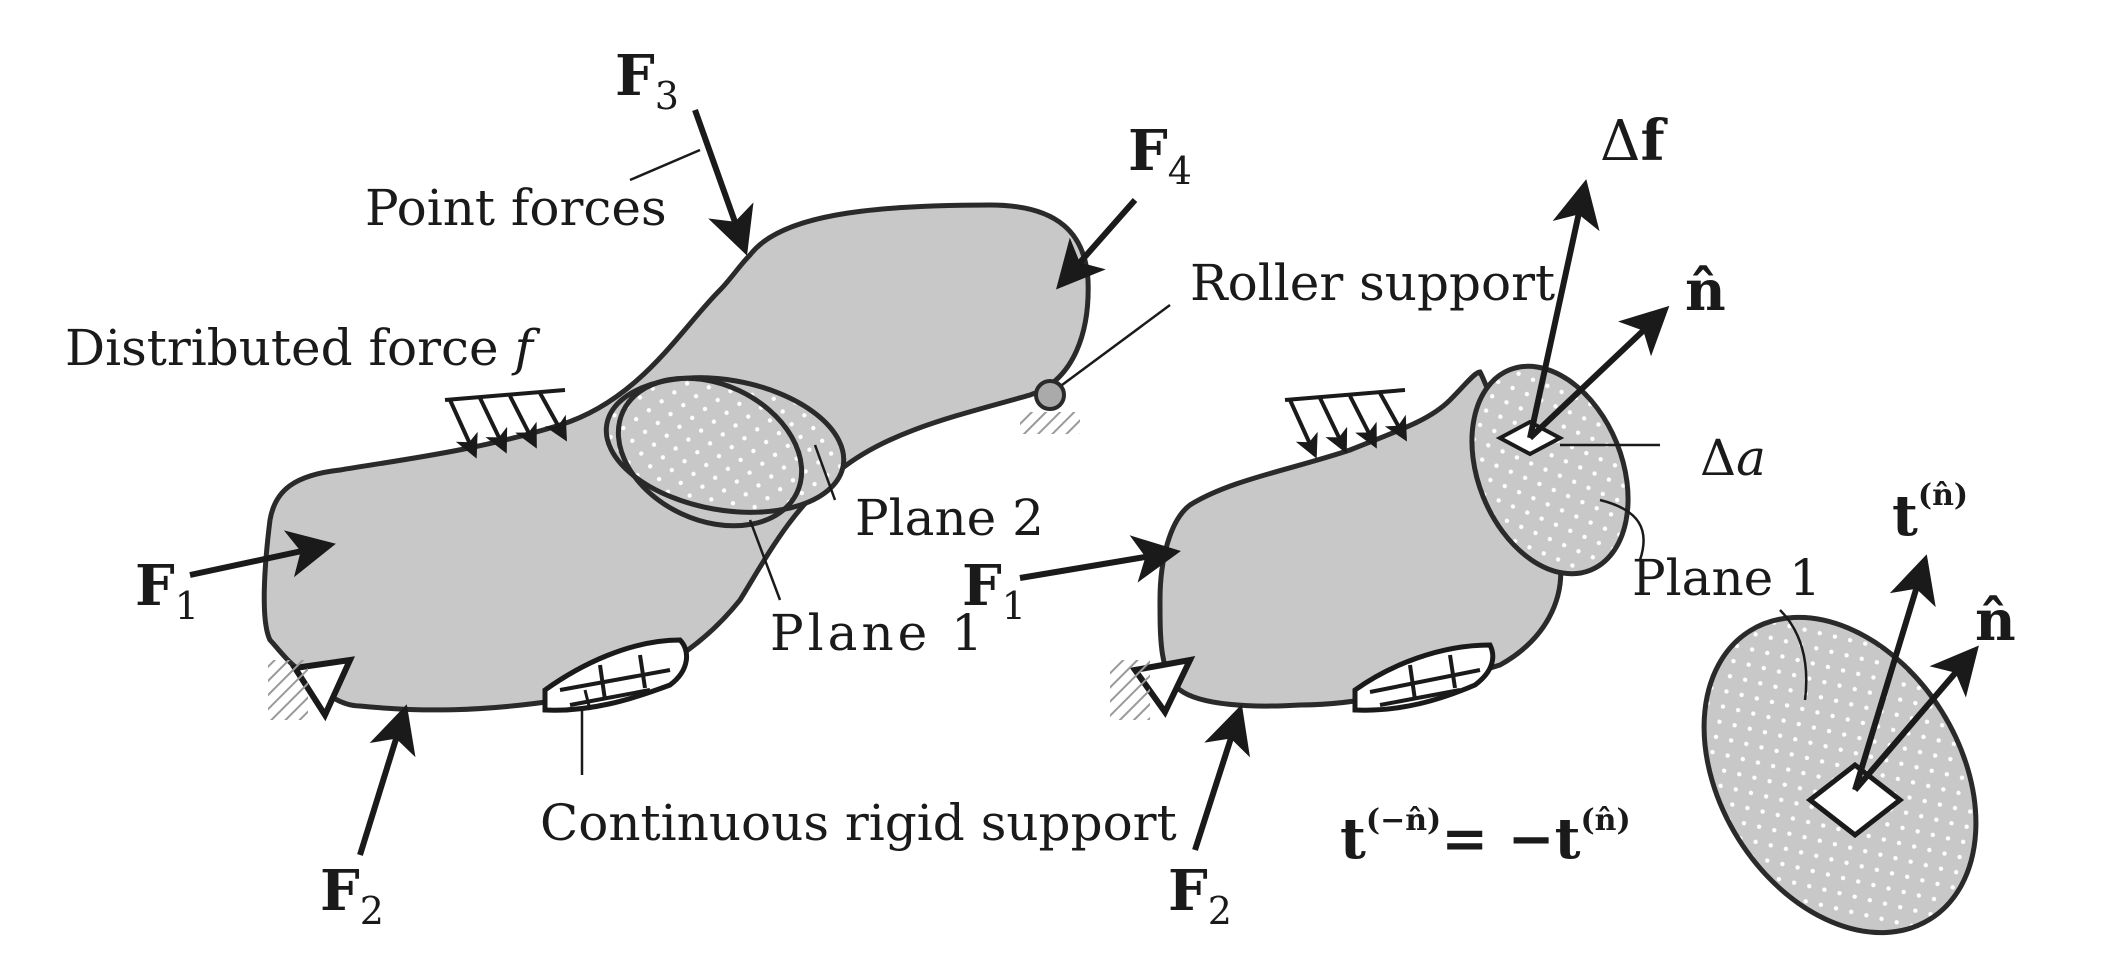 The image size is (2118, 960). What do you see at coordinates (994, 590) in the screenshot?
I see `label-f1-right: F1` at bounding box center [994, 590].